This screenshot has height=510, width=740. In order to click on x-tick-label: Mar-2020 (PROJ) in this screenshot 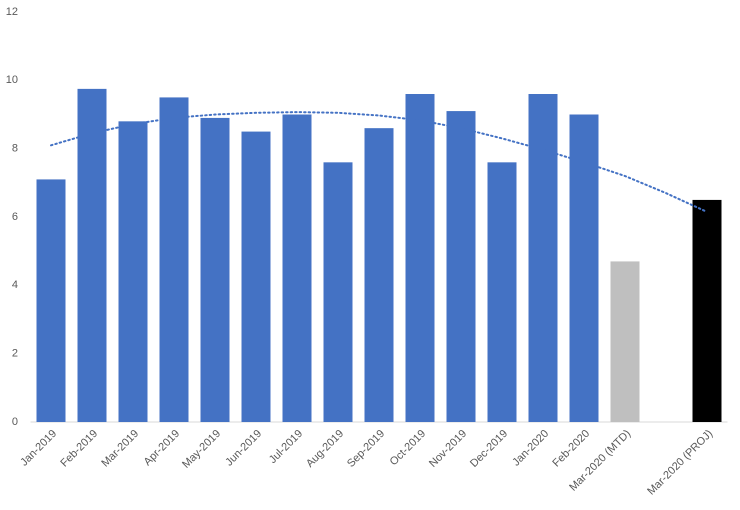, I will do `click(680, 463)`.